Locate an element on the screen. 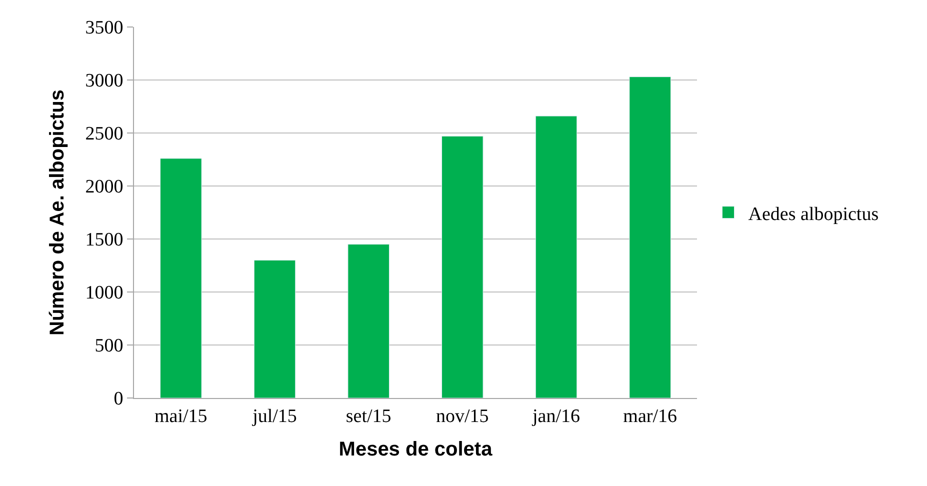 This screenshot has height=486, width=927. x-tick-label: jan/16 is located at coordinates (556, 416).